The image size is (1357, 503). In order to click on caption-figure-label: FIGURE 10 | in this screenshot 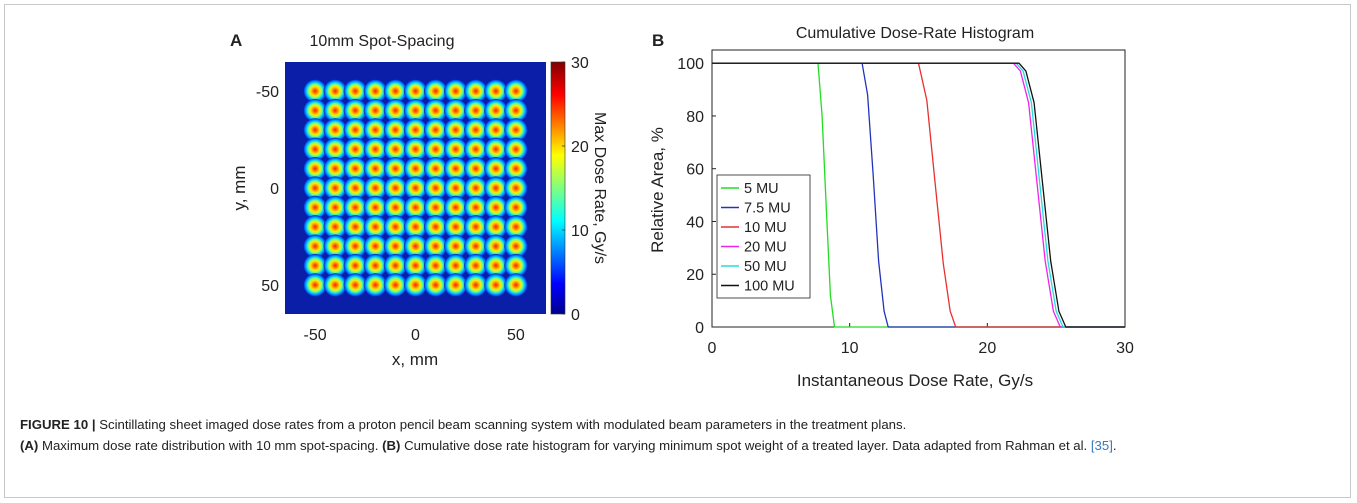, I will do `click(58, 424)`.